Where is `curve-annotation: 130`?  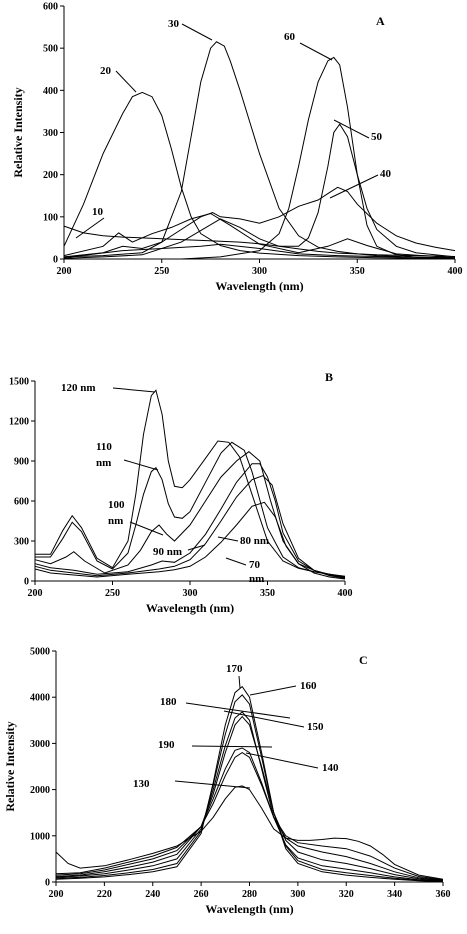 curve-annotation: 130 is located at coordinates (141, 784).